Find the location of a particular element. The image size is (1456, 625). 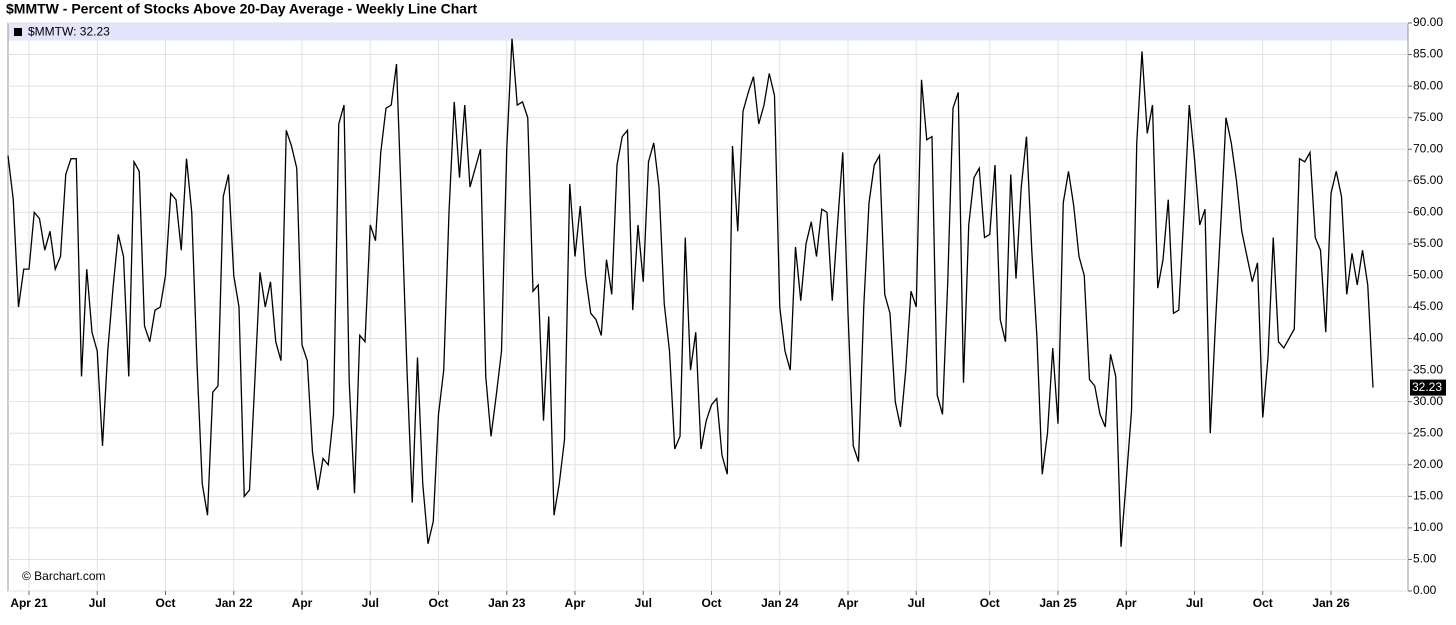

y-tick-label: 35.00 is located at coordinates (1428, 369).